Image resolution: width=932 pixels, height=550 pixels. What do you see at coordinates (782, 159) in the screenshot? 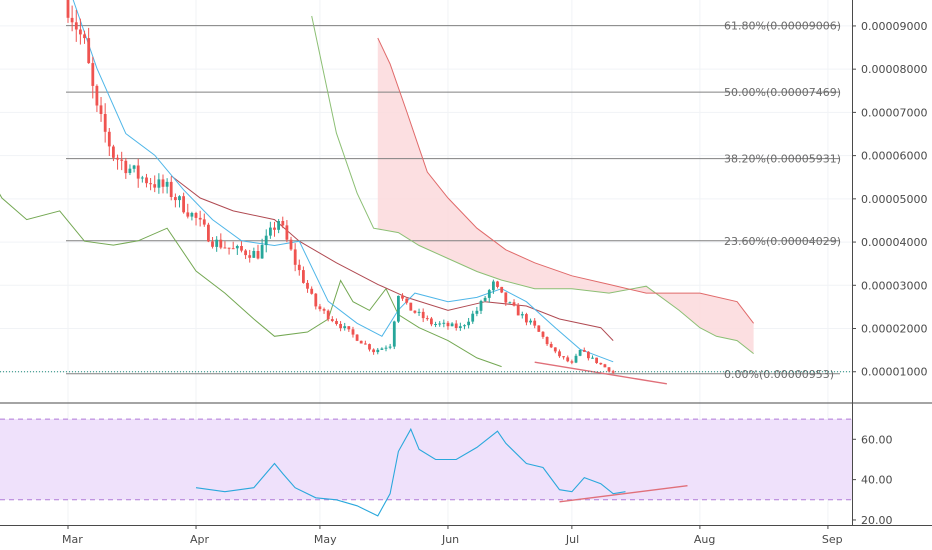
I see `fib-level-label: 38.20%(0.00005931)` at bounding box center [782, 159].